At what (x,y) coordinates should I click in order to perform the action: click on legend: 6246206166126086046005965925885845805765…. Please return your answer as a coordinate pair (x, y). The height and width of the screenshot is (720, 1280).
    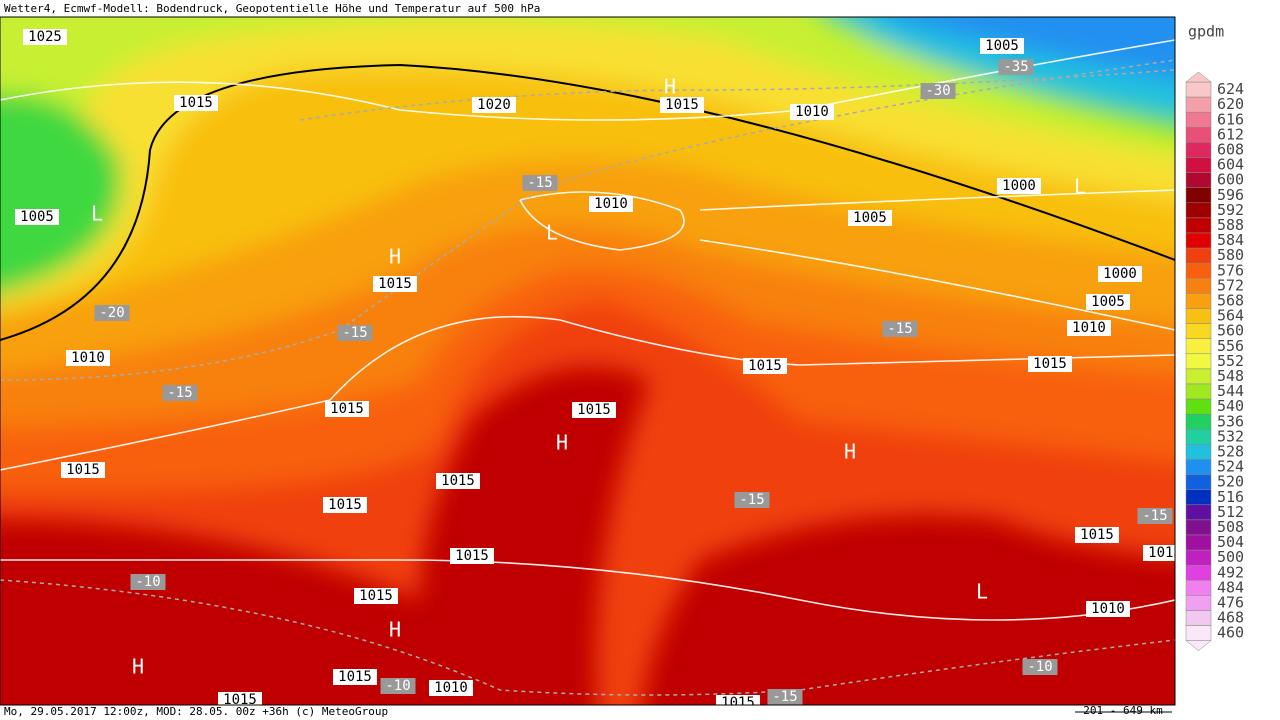
    Looking at the image, I should click on (1214, 361).